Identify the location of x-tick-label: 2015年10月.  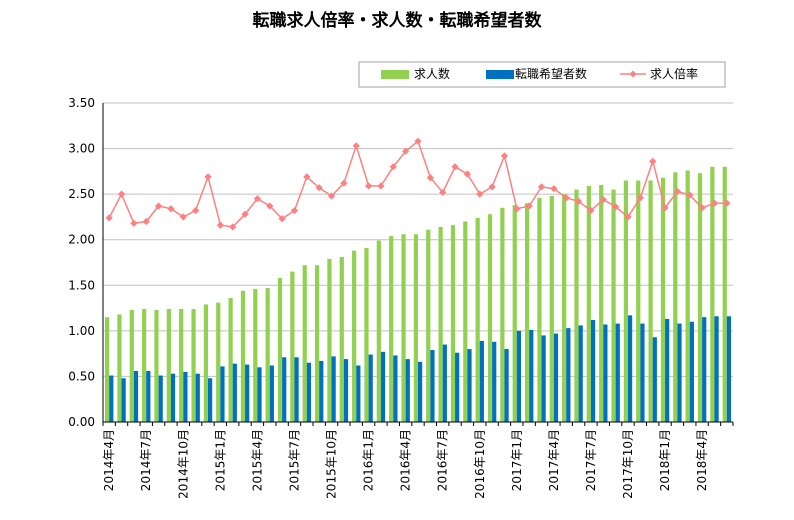
(332, 464).